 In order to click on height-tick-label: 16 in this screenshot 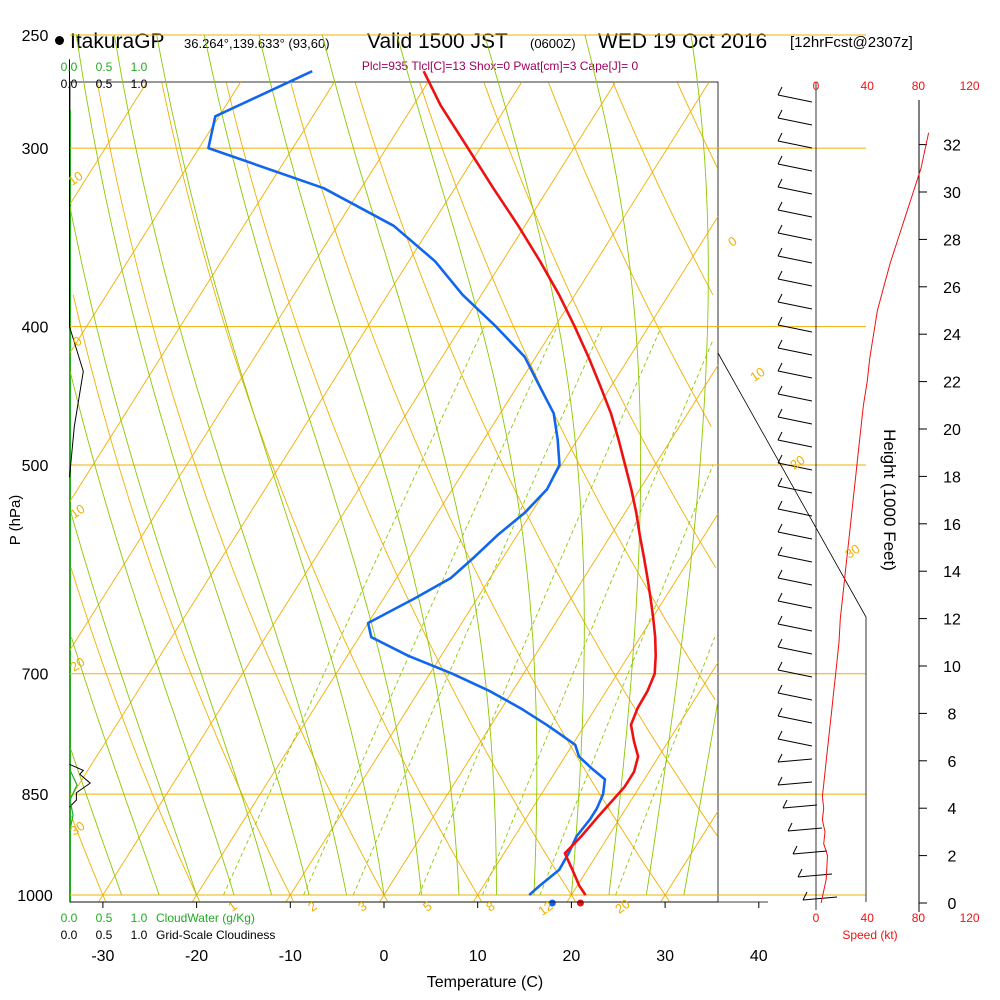, I will do `click(952, 525)`.